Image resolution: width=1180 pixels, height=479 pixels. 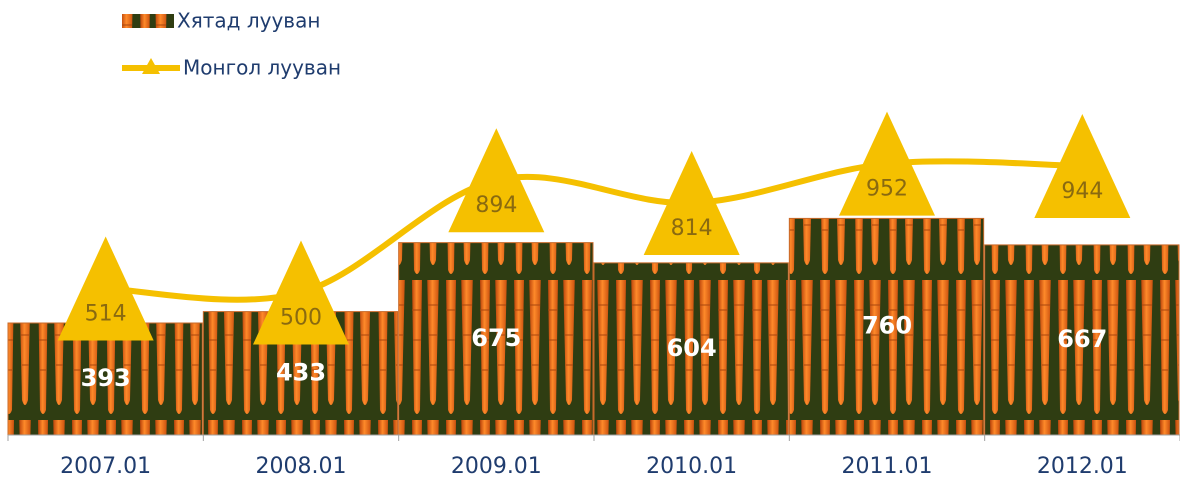 I want to click on line-value-label: 944, so click(x=1082, y=191).